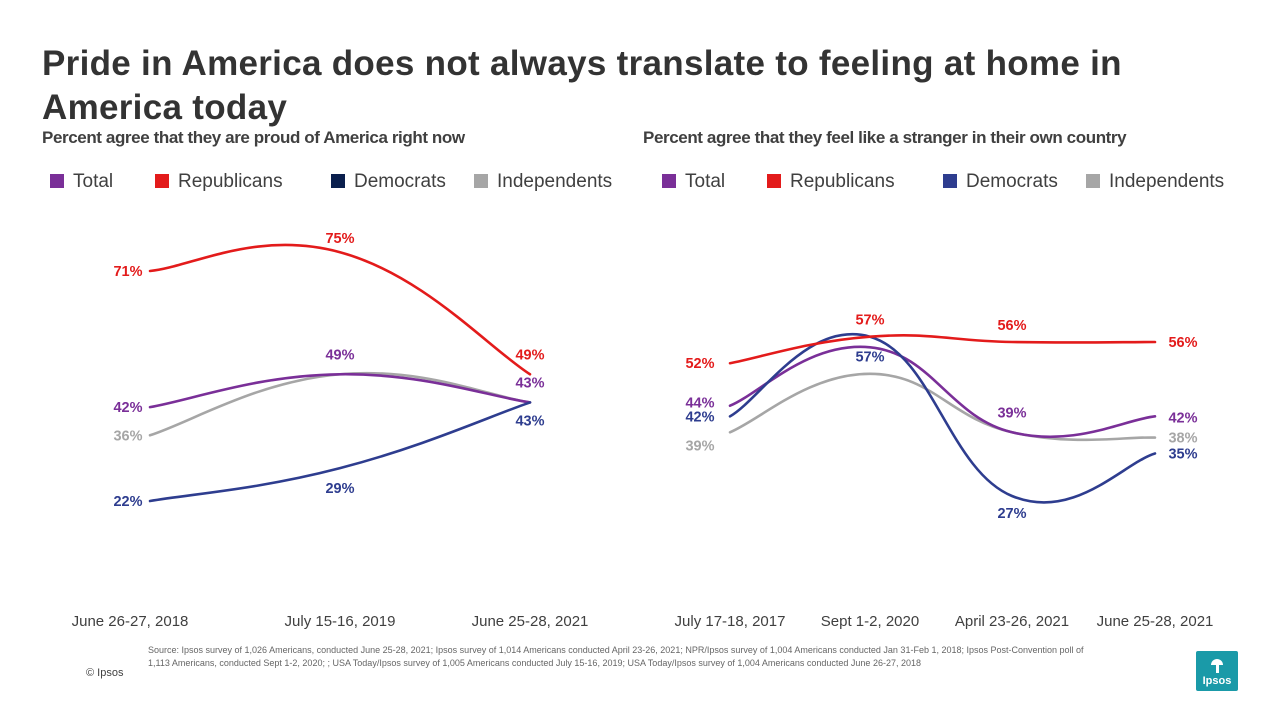 The height and width of the screenshot is (720, 1280). Describe the element at coordinates (869, 321) in the screenshot. I see `data-label-republicans: 57%` at that location.